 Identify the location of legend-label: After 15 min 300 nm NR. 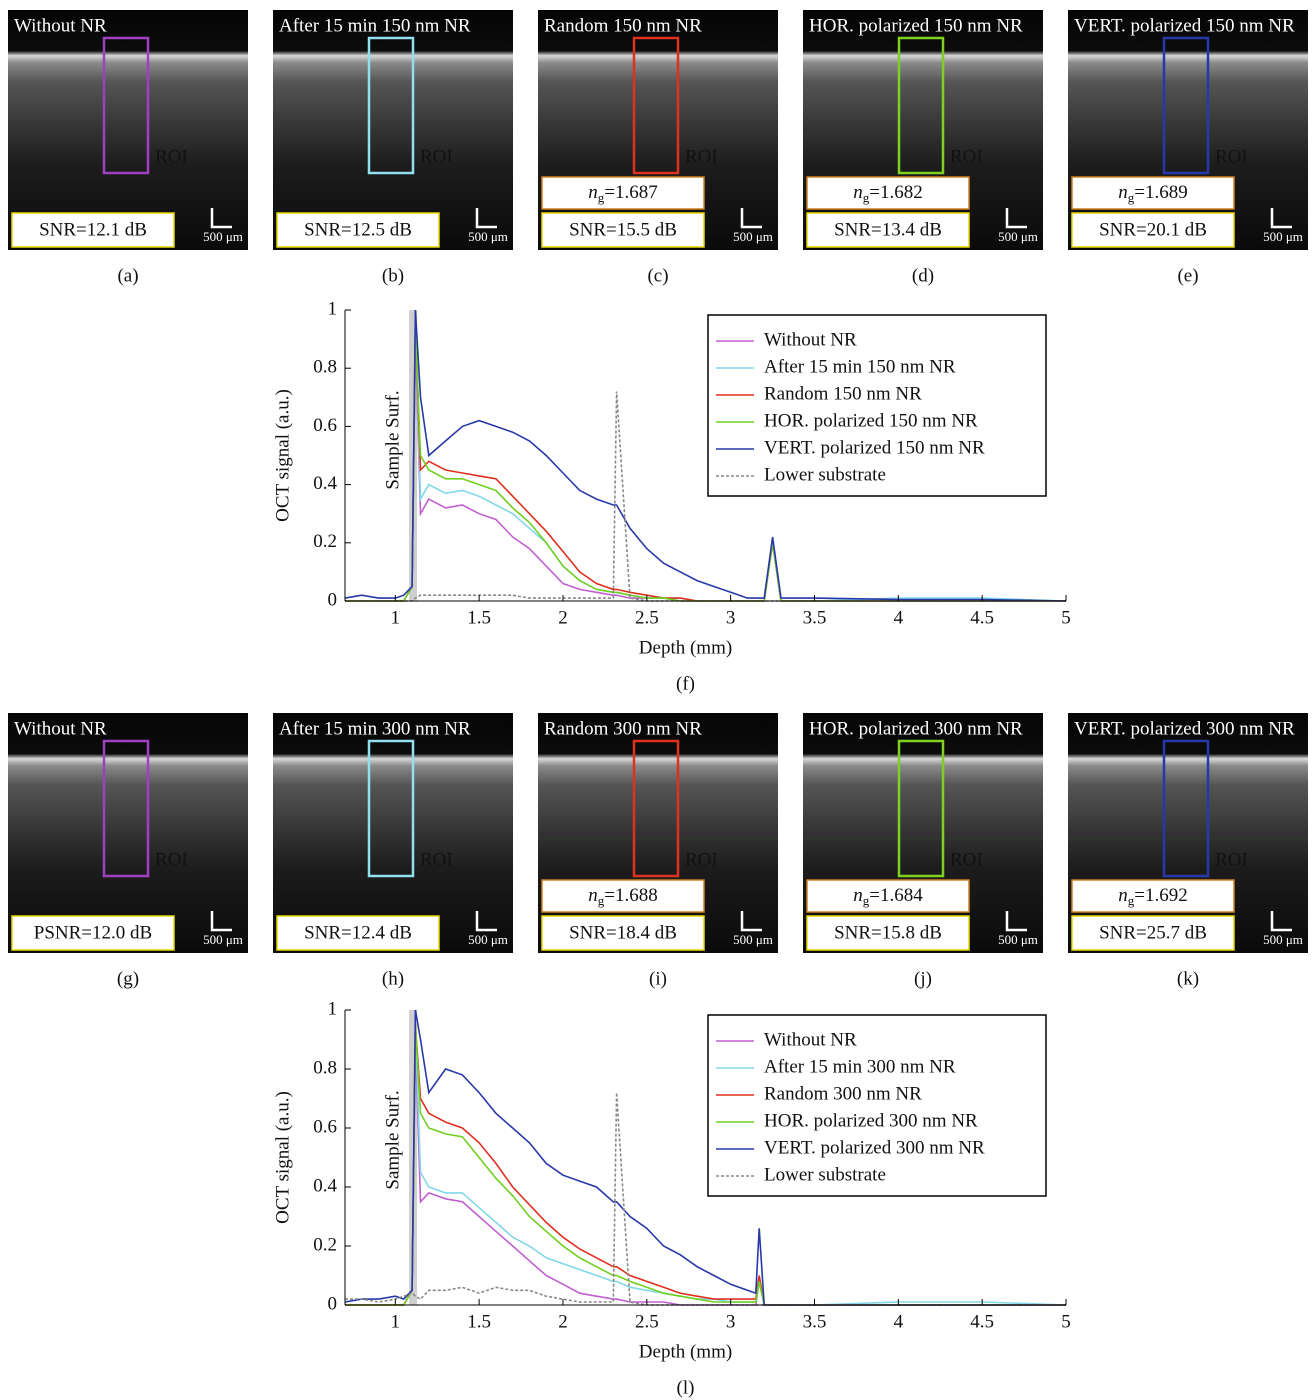
(860, 1066).